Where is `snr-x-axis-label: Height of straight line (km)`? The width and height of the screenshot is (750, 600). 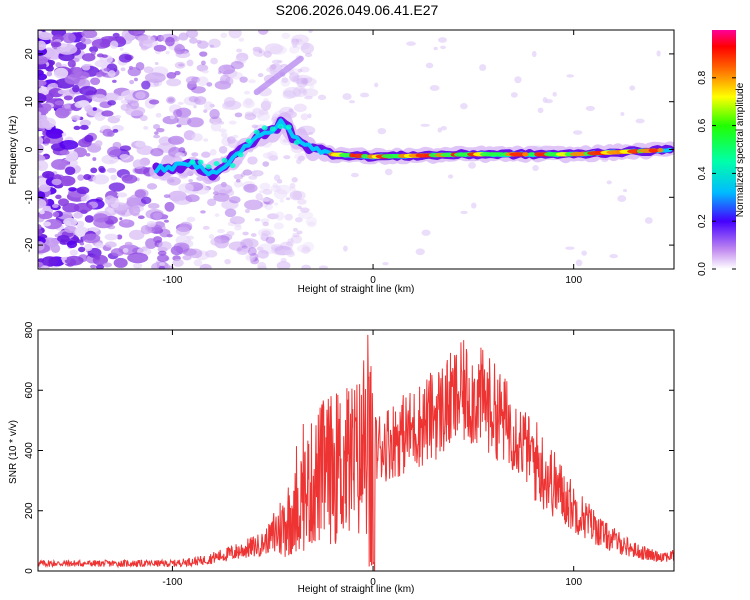
snr-x-axis-label: Height of straight line (km) is located at coordinates (356, 589).